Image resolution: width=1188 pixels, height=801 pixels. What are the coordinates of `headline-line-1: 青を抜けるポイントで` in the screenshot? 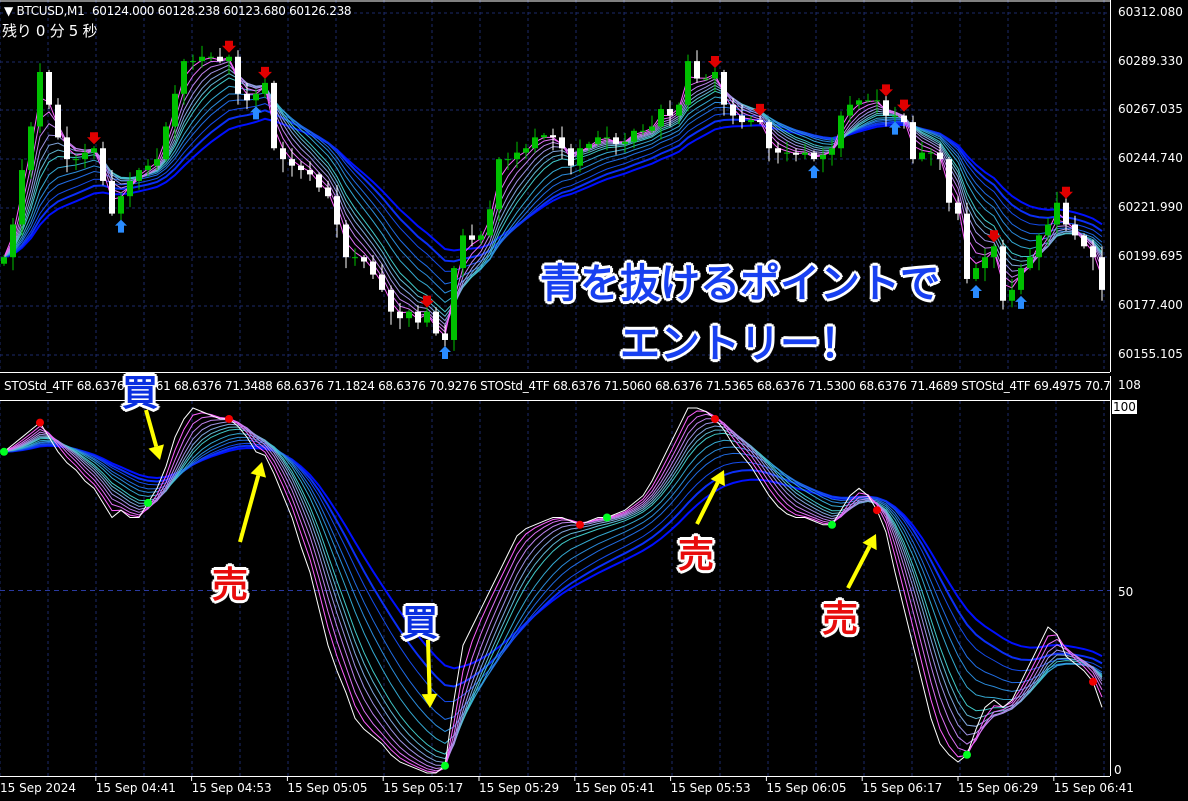 It's located at (740, 284).